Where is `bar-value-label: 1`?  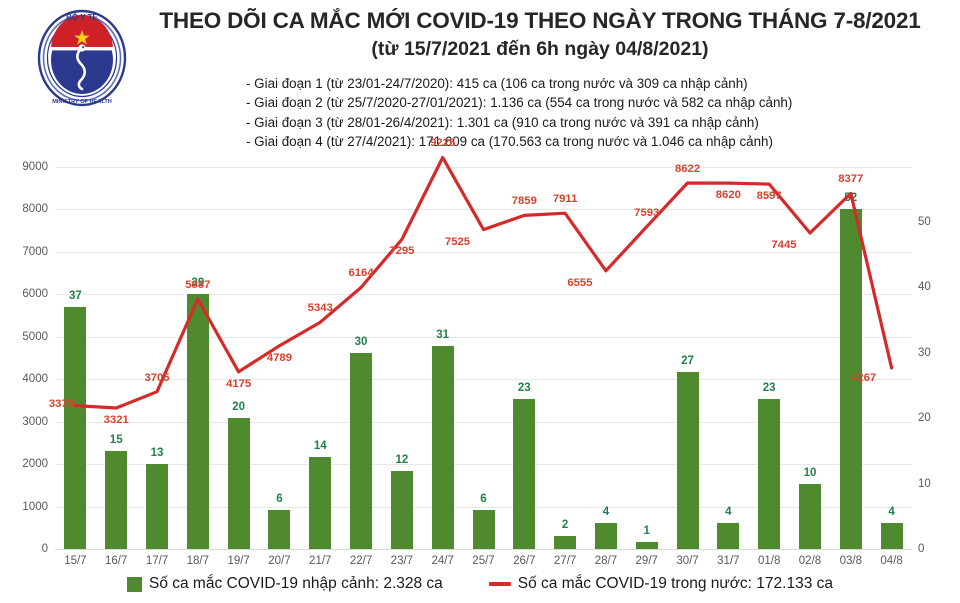
bar-value-label: 1 is located at coordinates (646, 531).